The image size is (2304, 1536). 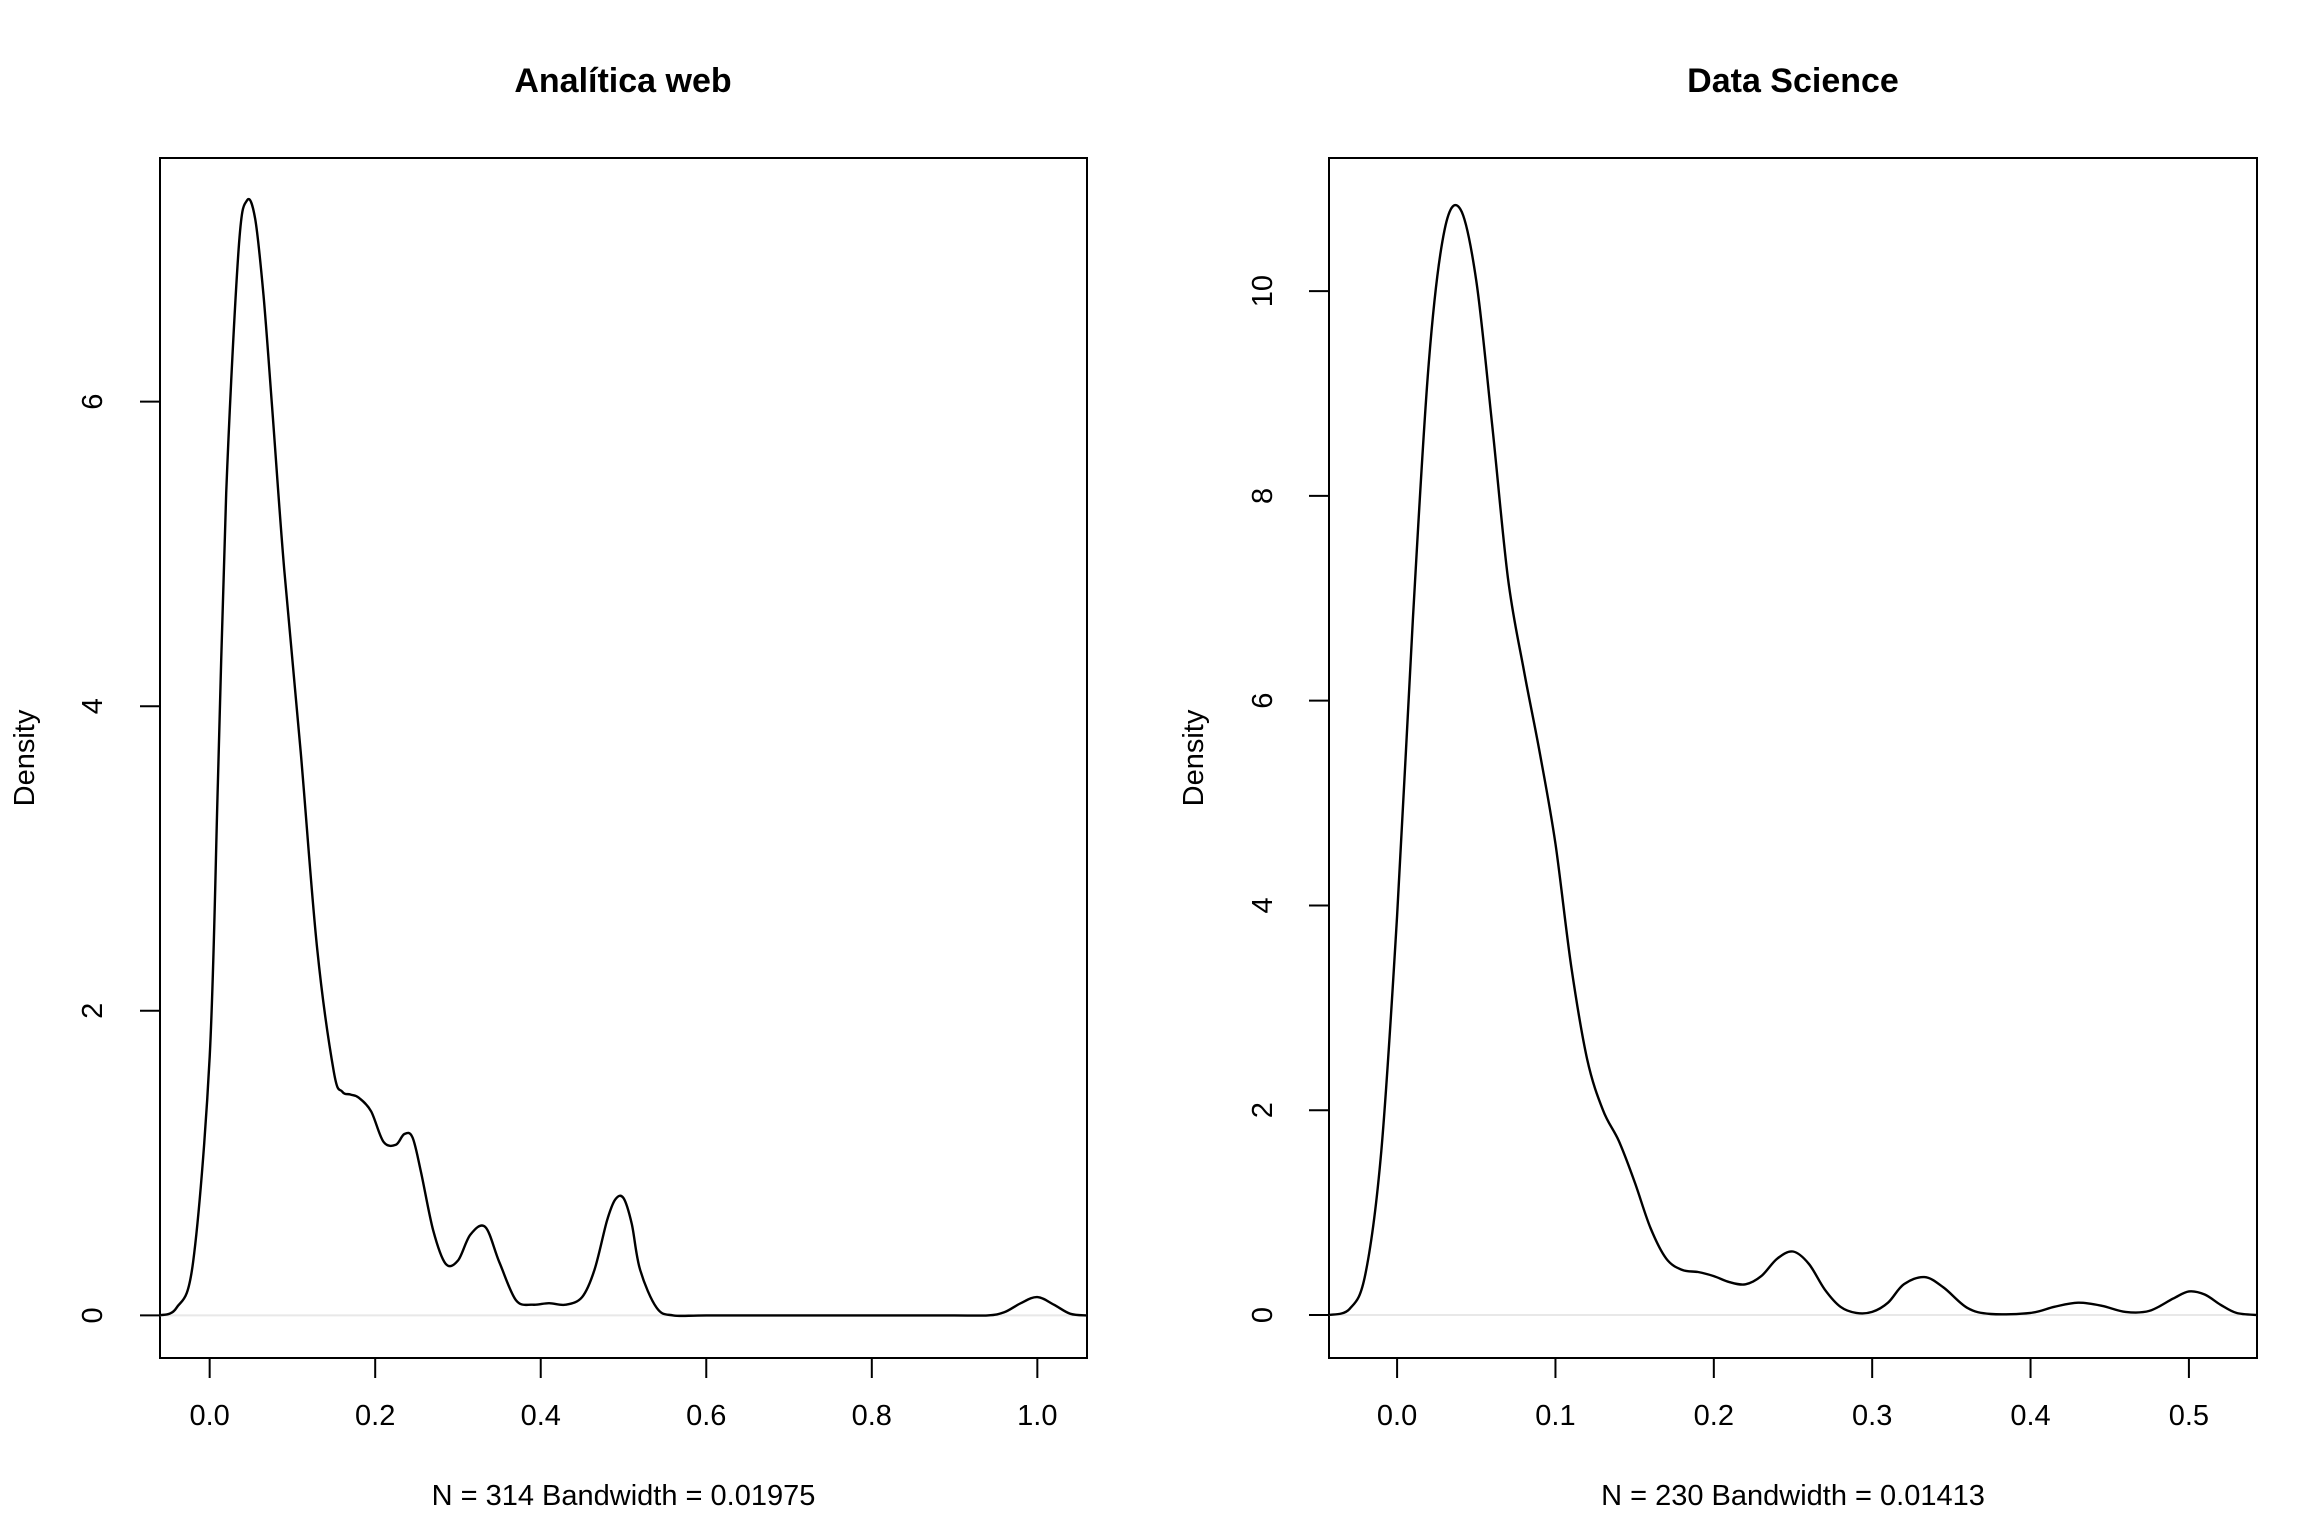 What do you see at coordinates (2189, 1416) in the screenshot?
I see `x-tick-label: 0.5` at bounding box center [2189, 1416].